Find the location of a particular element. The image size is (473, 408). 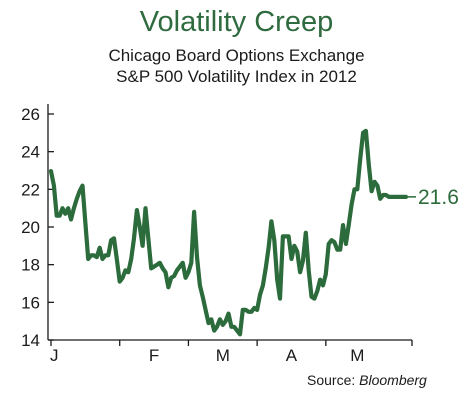

y-tick-label: 20 is located at coordinates (30, 227).